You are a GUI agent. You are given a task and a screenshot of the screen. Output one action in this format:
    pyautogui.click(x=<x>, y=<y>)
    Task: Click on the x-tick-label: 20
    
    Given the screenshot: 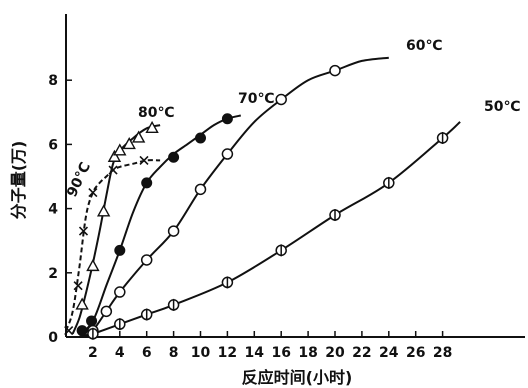 What is the action you would take?
    pyautogui.click(x=335, y=353)
    